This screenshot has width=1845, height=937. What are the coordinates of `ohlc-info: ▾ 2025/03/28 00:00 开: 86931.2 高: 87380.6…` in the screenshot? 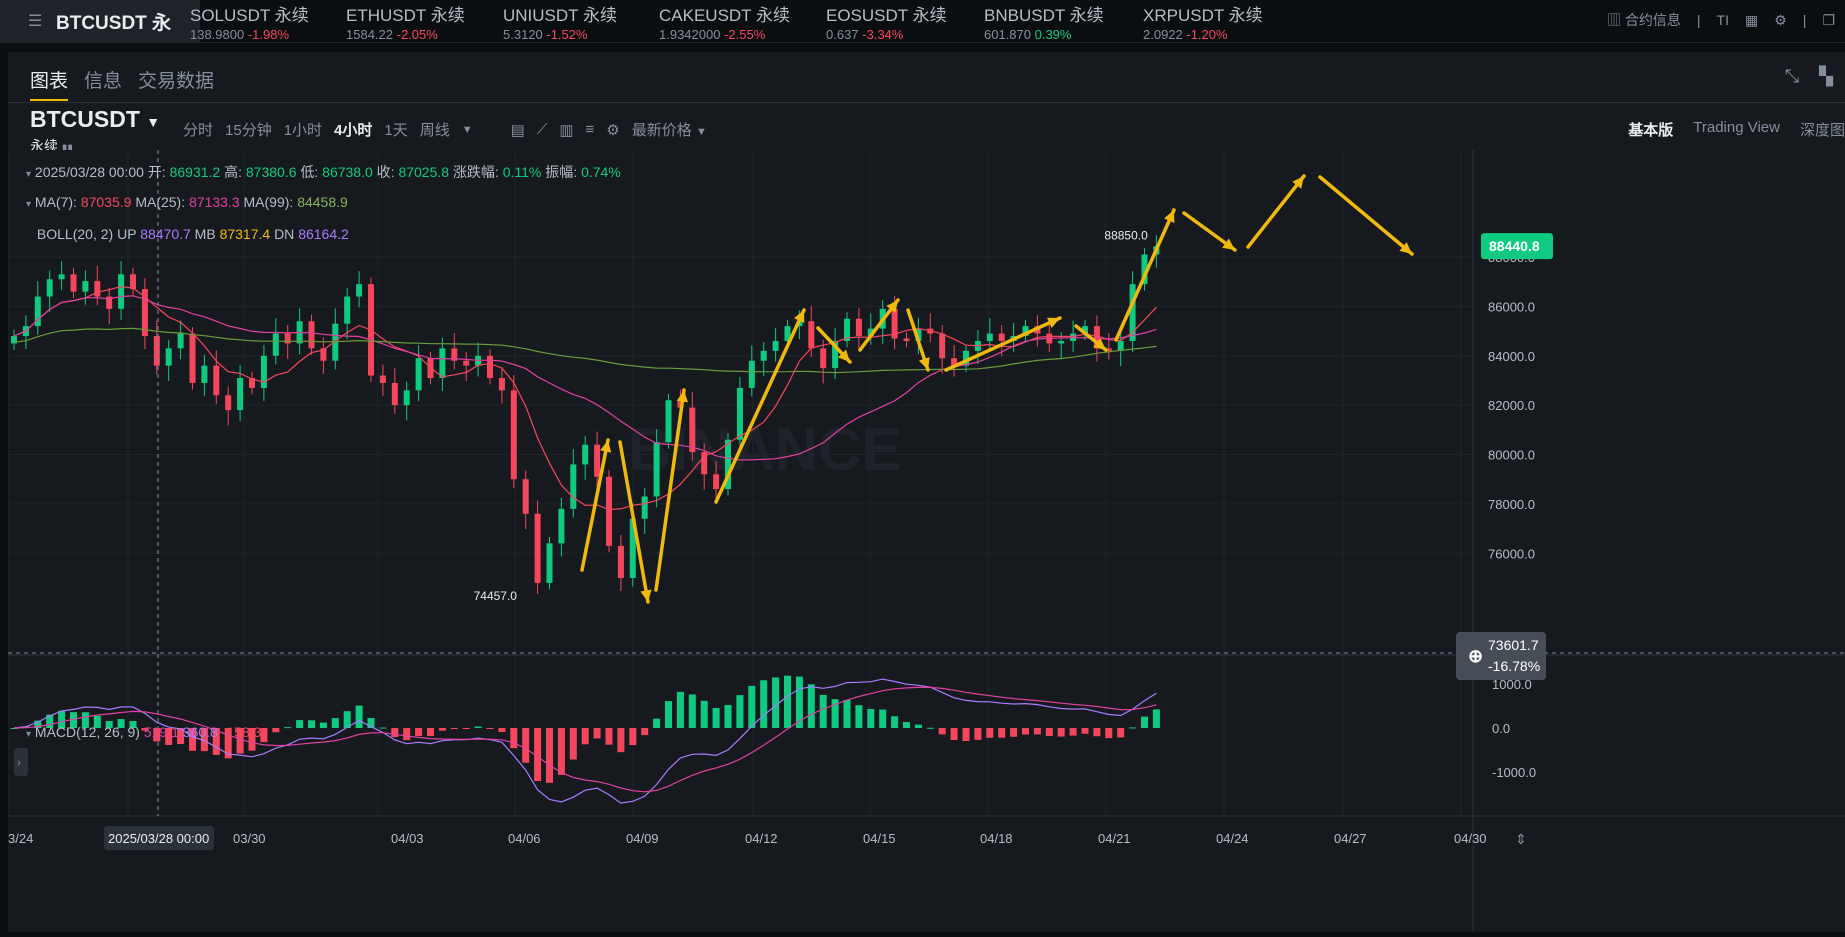 It's located at (323, 172).